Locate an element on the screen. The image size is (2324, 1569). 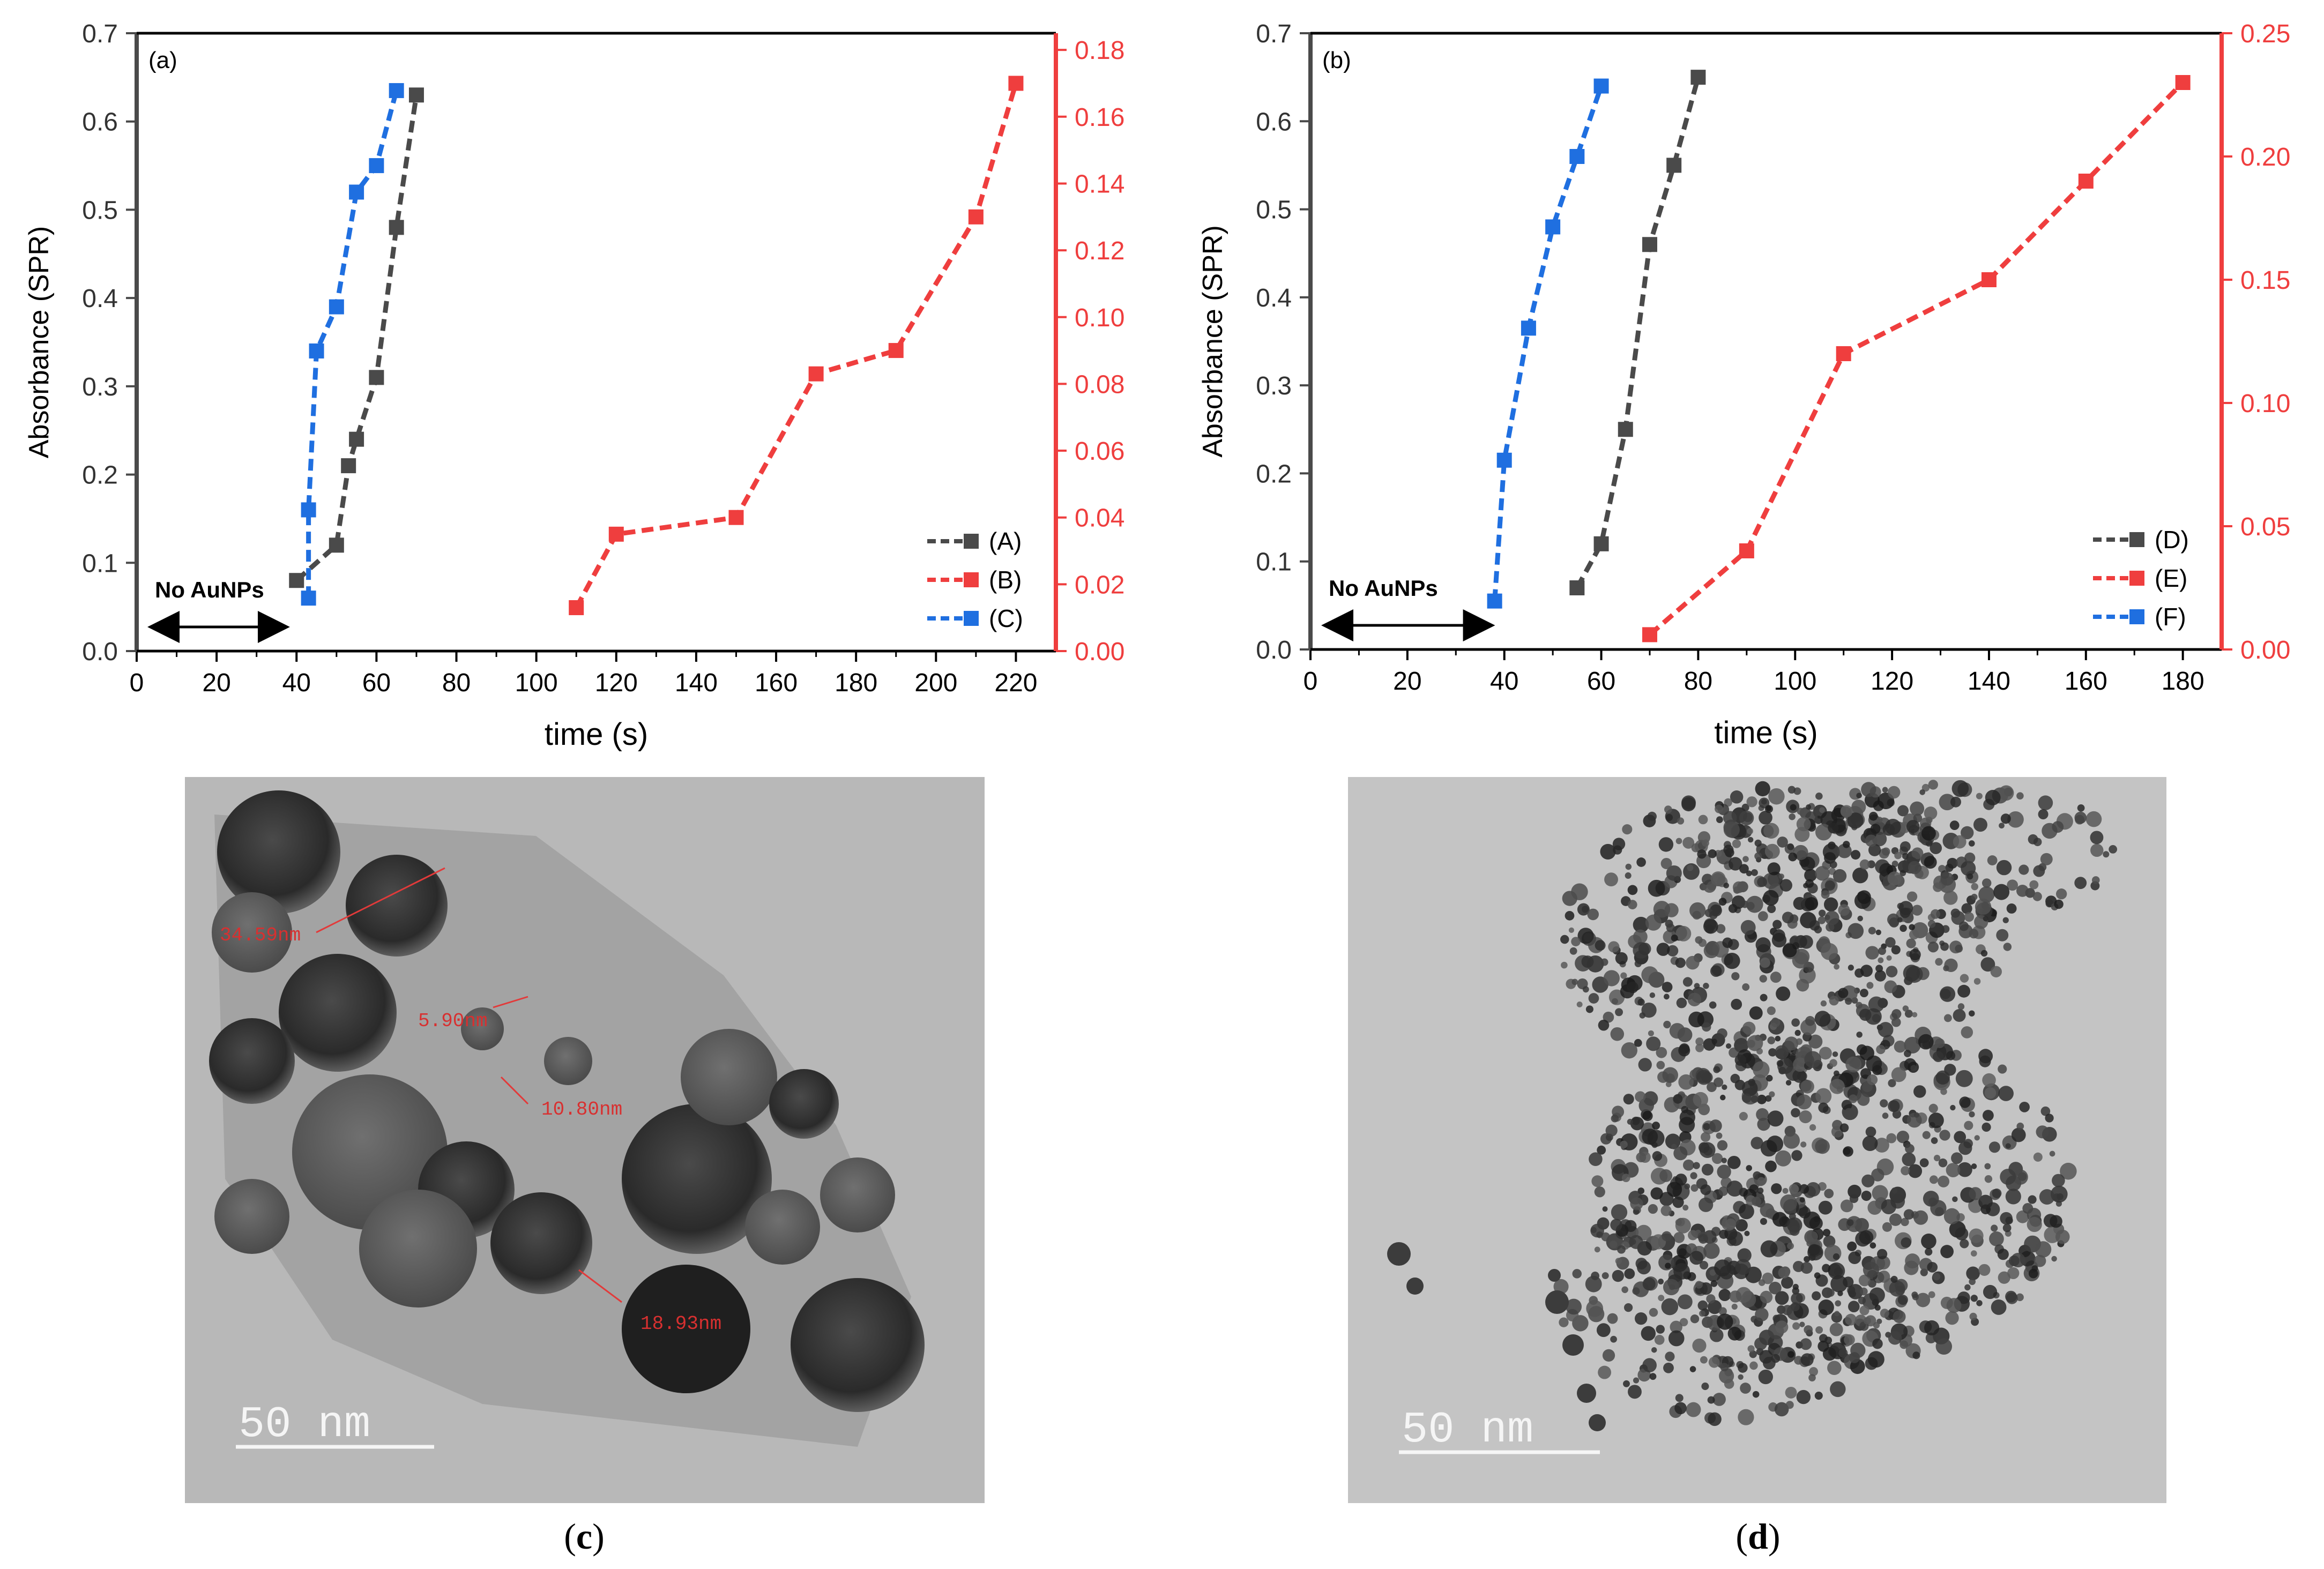
x-tick-label: 220 is located at coordinates (1016, 683).